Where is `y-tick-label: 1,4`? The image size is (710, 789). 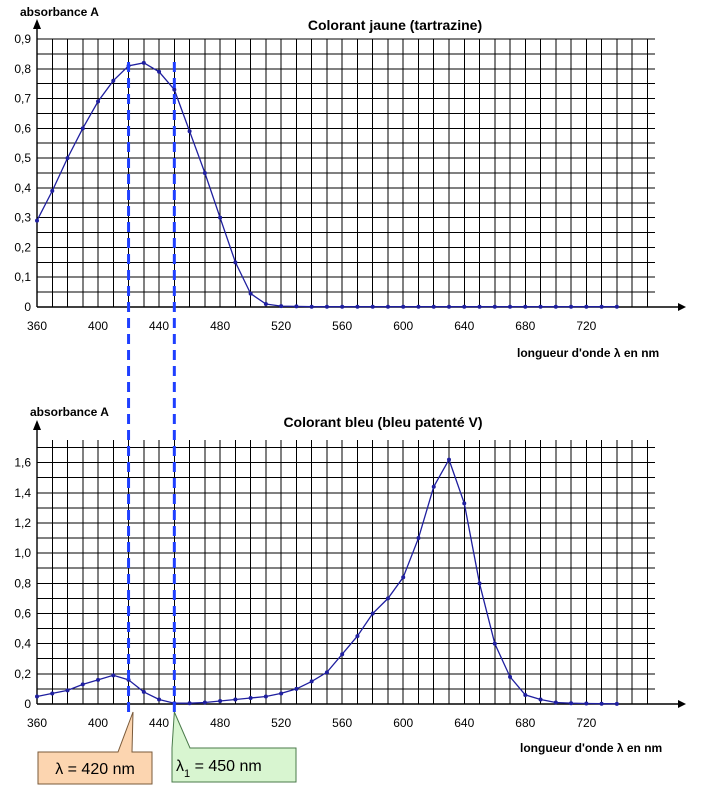
y-tick-label: 1,4 is located at coordinates (22, 493).